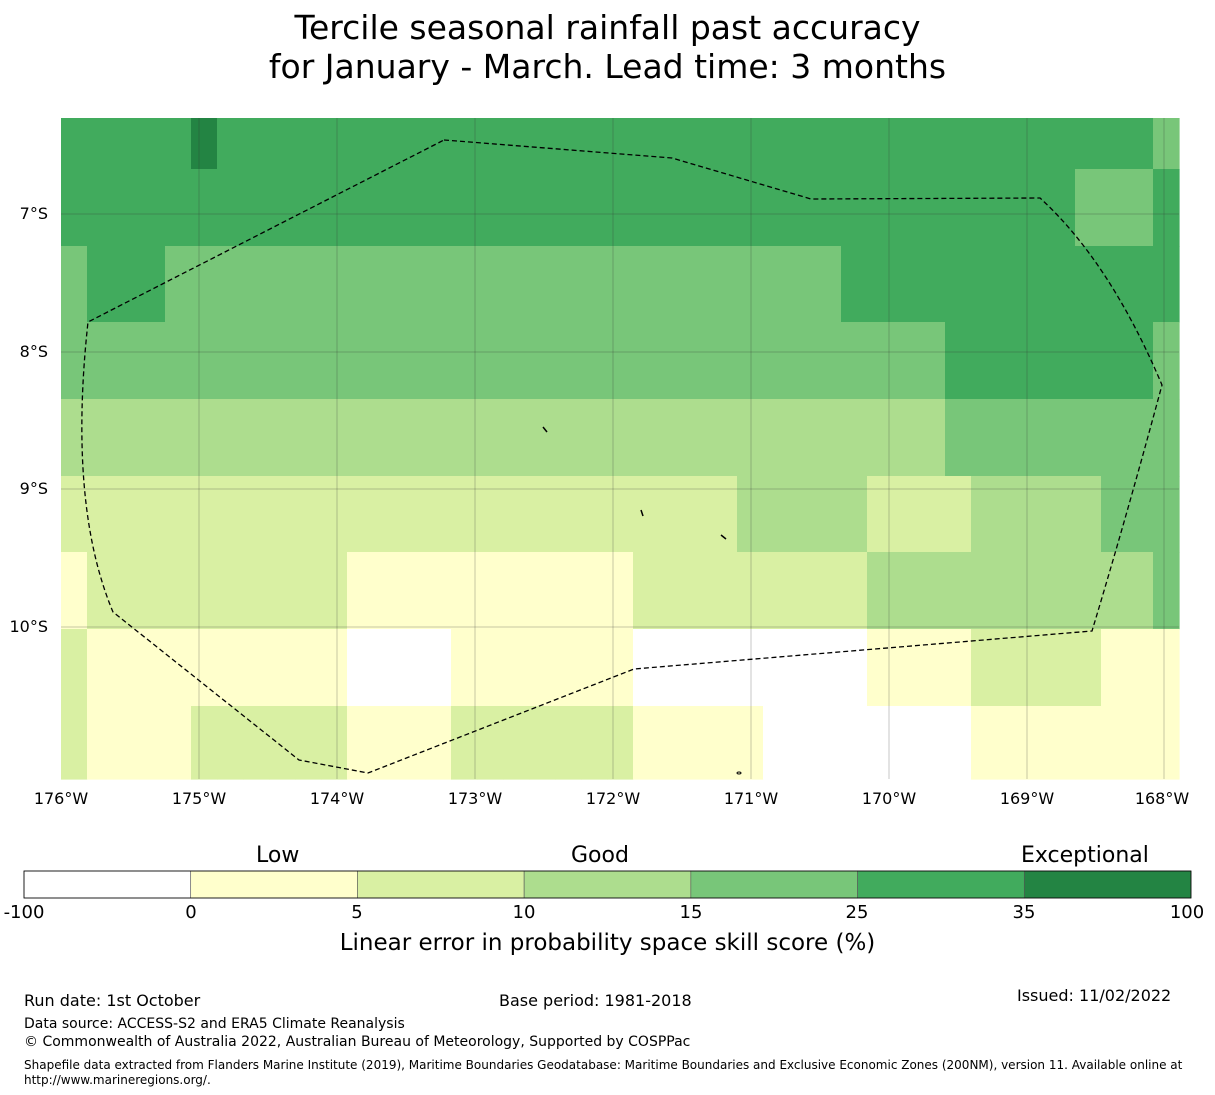 The image size is (1215, 1095). What do you see at coordinates (337, 798) in the screenshot?
I see `lon-label-174w: 174°W` at bounding box center [337, 798].